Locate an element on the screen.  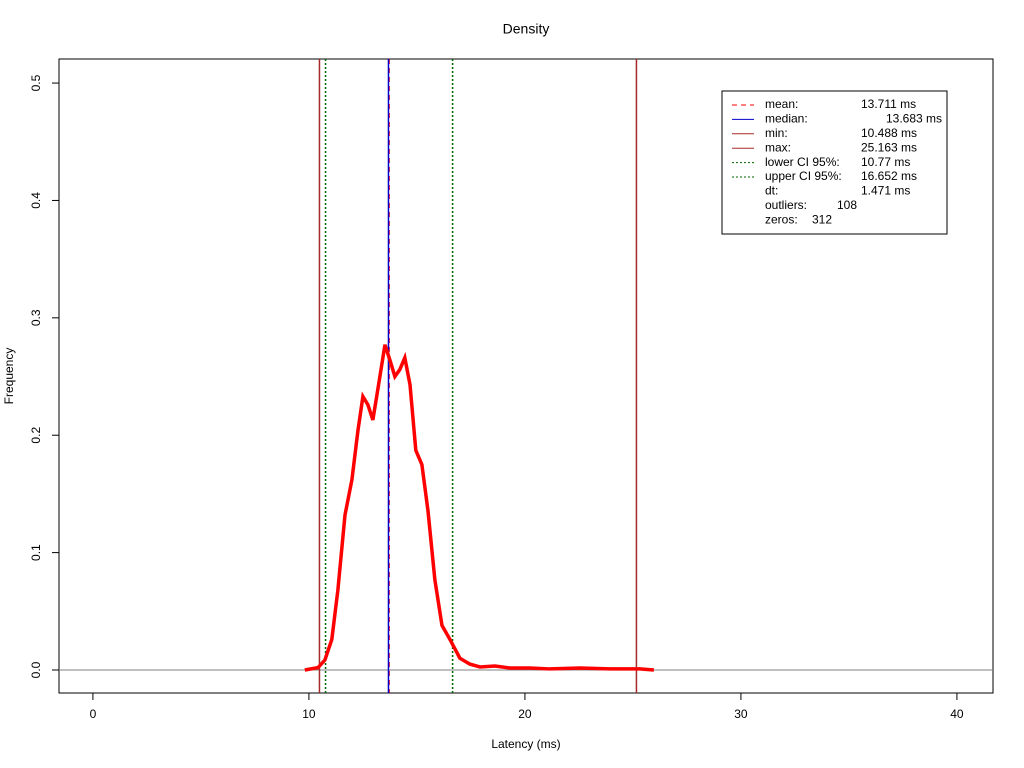
x-tick-label: 40 is located at coordinates (957, 714).